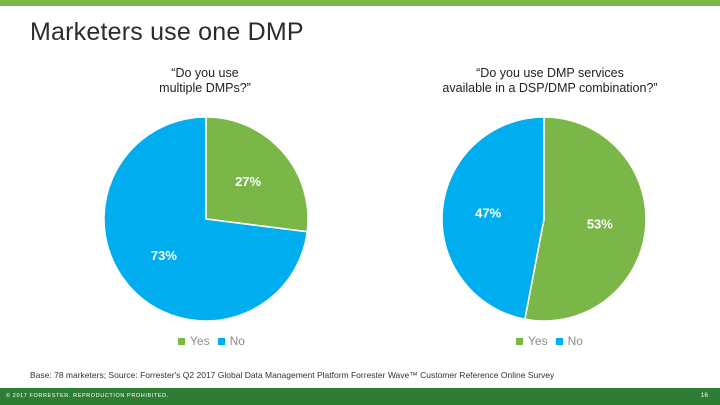  I want to click on page-number: 16, so click(704, 395).